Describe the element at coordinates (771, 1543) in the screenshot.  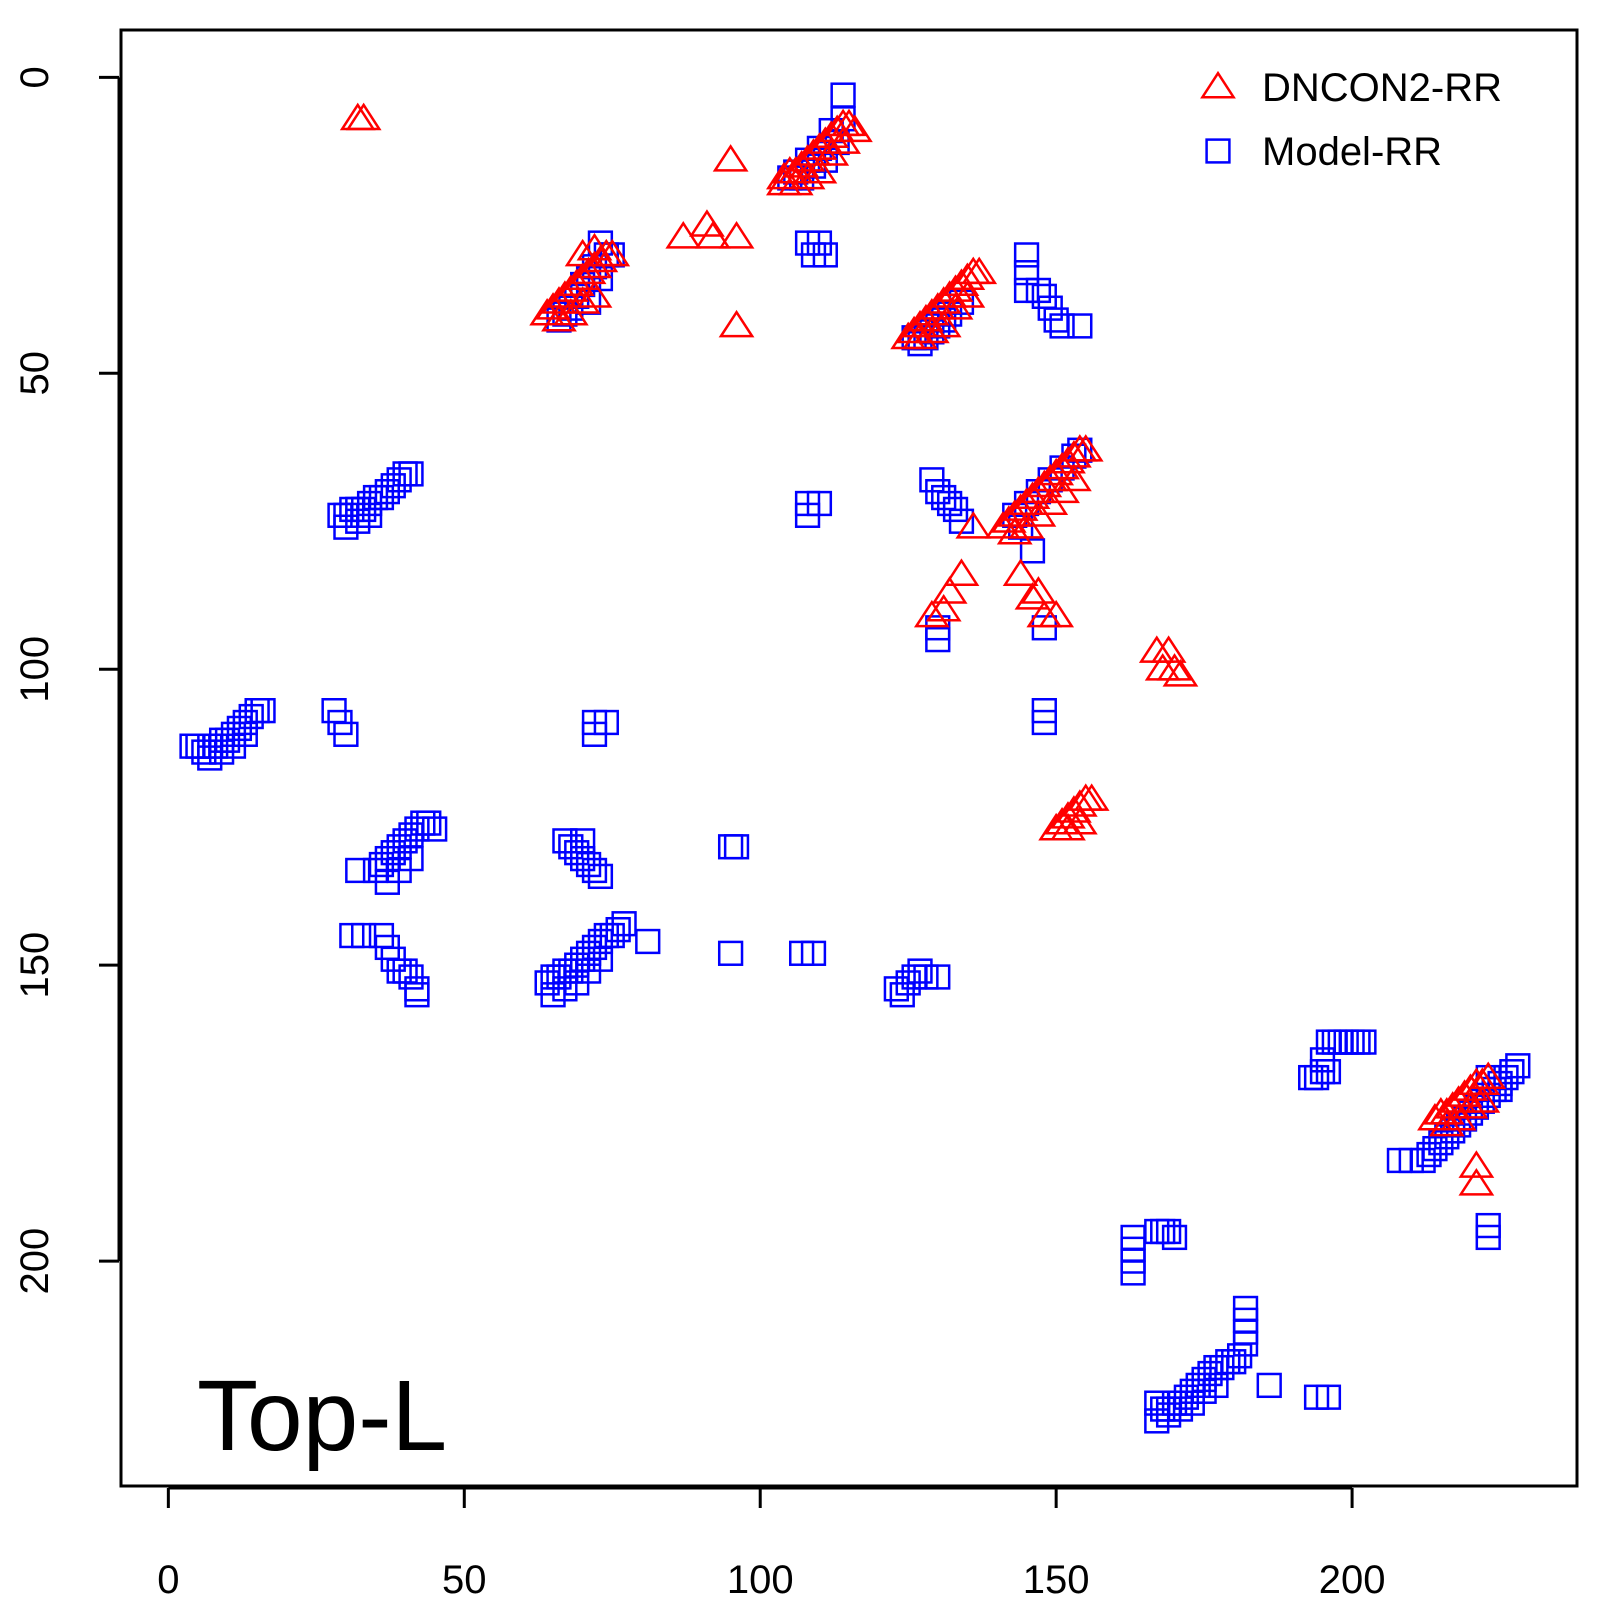
I see `x-axis: 0 50 100 150 200` at that location.